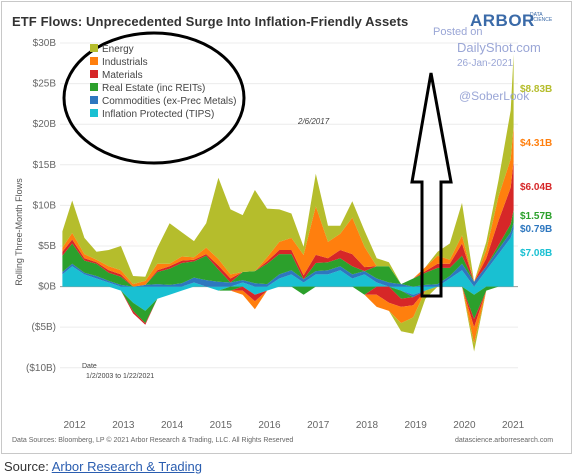 The image size is (575, 476). What do you see at coordinates (28, 466) in the screenshot?
I see `source-prefix: Source:` at bounding box center [28, 466].